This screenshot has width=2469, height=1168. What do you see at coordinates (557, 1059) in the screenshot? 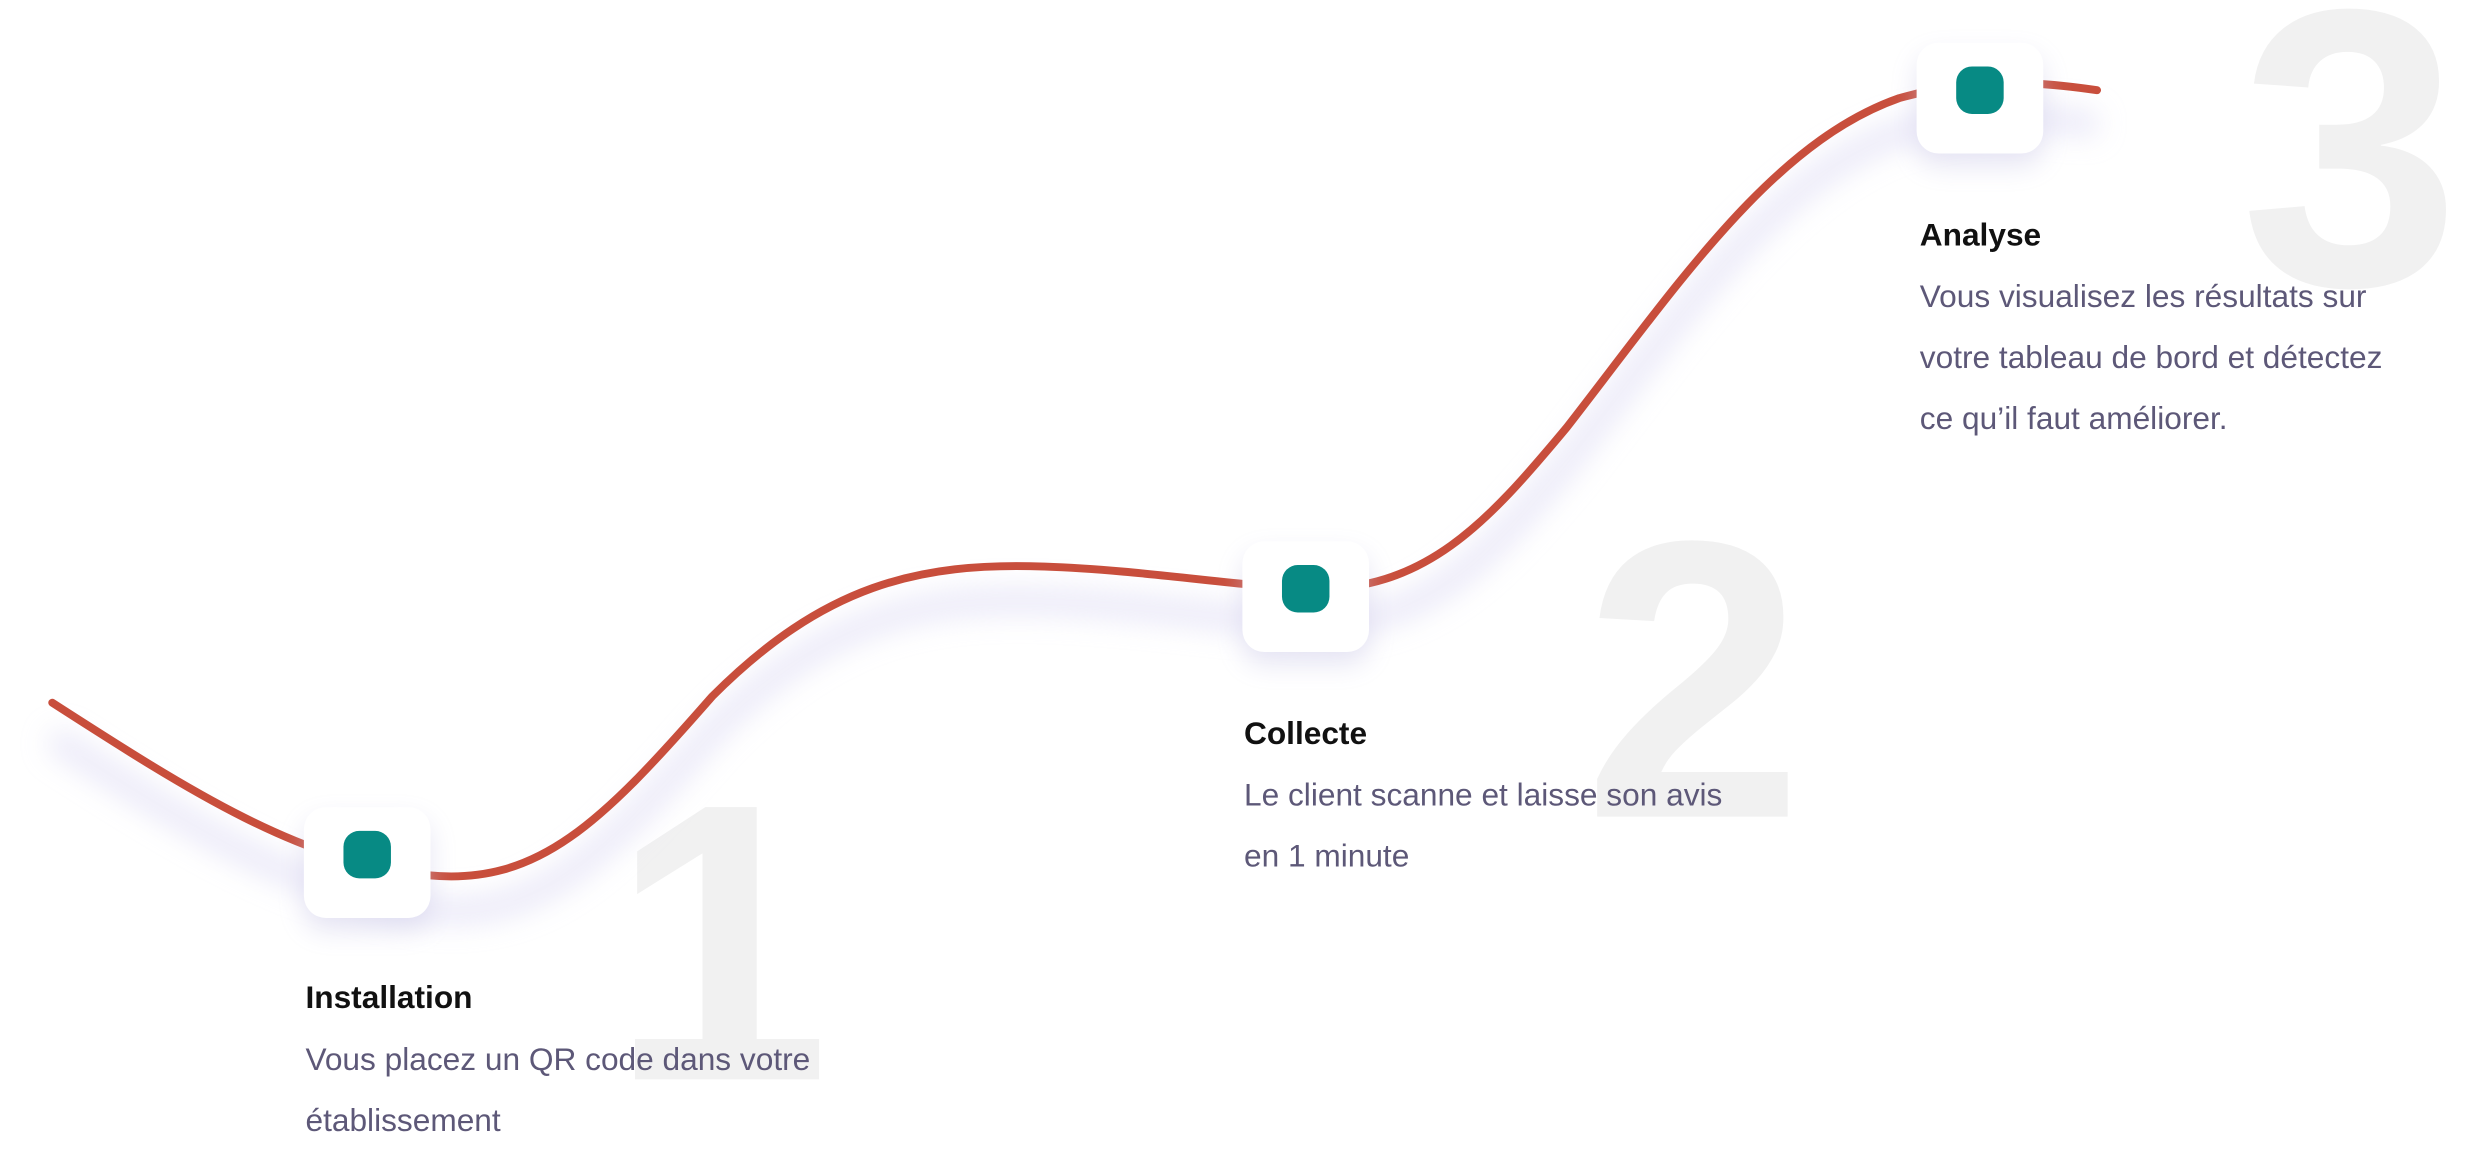
I see `step-description: Vous placez un QR code dans votre` at bounding box center [557, 1059].